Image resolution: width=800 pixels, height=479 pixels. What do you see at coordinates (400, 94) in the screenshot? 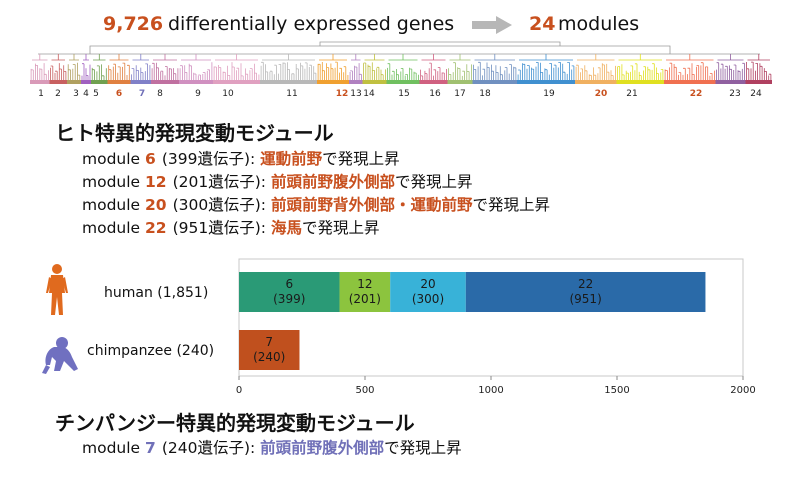
I see `module-labels: 1 2 3 4 5 6 7 8 9 10 11 12 13 14 15 16 17 18 19 20 21 22 23 24` at bounding box center [400, 94].